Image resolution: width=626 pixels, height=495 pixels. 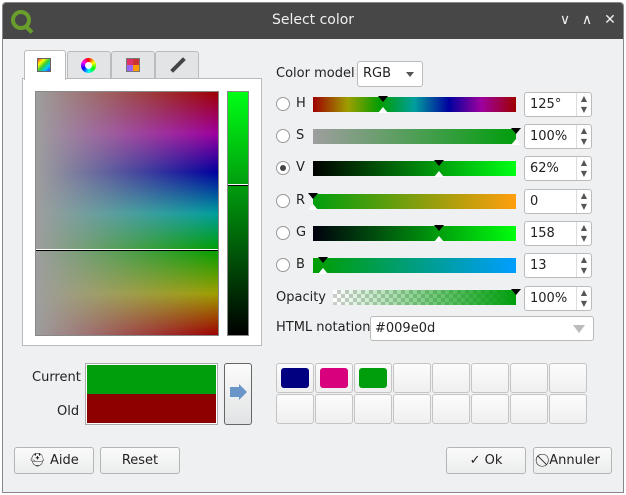 What do you see at coordinates (323, 327) in the screenshot?
I see `html-notation-label: HTML notation` at bounding box center [323, 327].